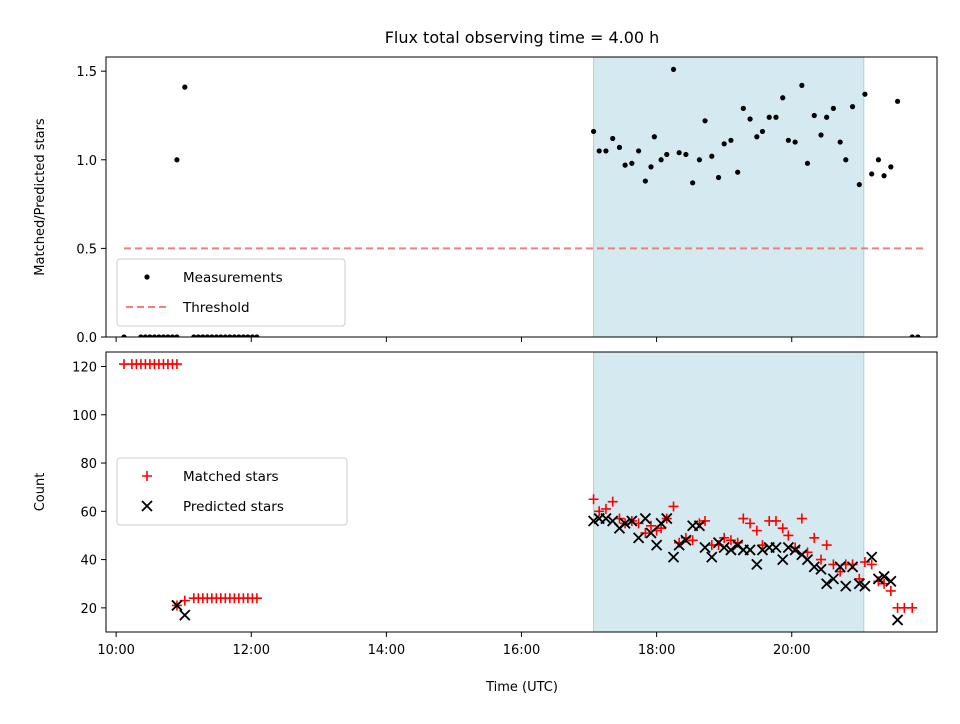 The image size is (960, 724). What do you see at coordinates (147, 506) in the screenshot?
I see `predicted-stars-legend-swatch` at bounding box center [147, 506].